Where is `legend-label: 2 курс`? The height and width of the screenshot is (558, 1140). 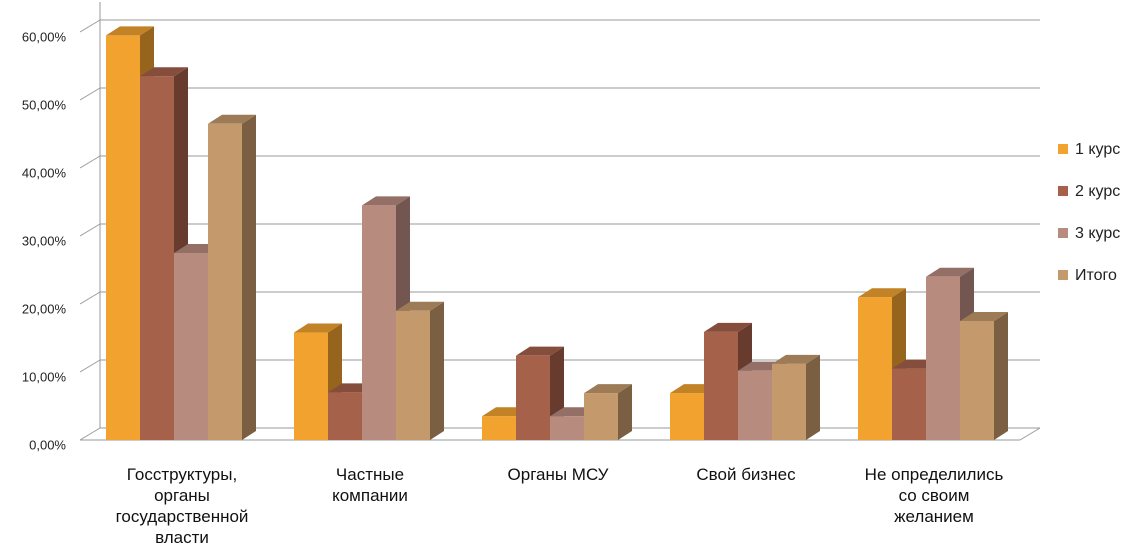
legend-label: 2 курс is located at coordinates (1097, 191).